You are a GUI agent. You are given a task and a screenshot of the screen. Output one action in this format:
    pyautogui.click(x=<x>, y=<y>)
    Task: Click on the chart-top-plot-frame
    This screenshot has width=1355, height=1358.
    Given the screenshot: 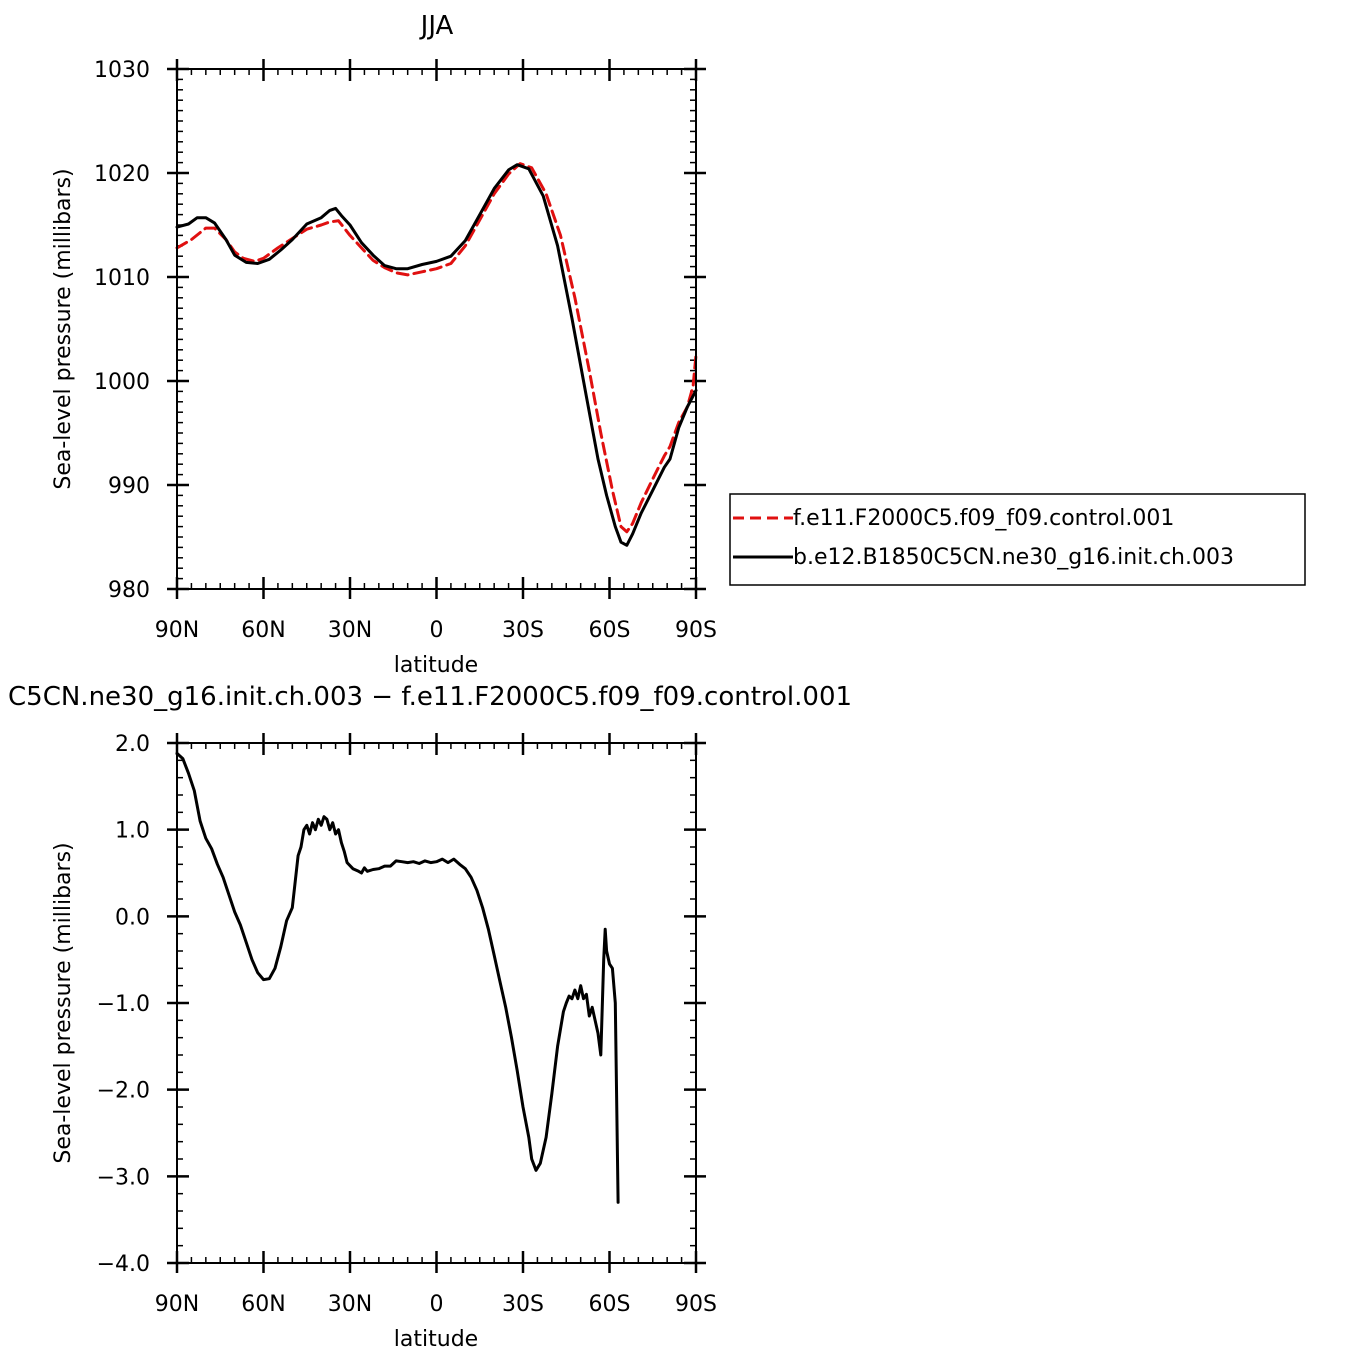 What is the action you would take?
    pyautogui.click(x=436, y=329)
    